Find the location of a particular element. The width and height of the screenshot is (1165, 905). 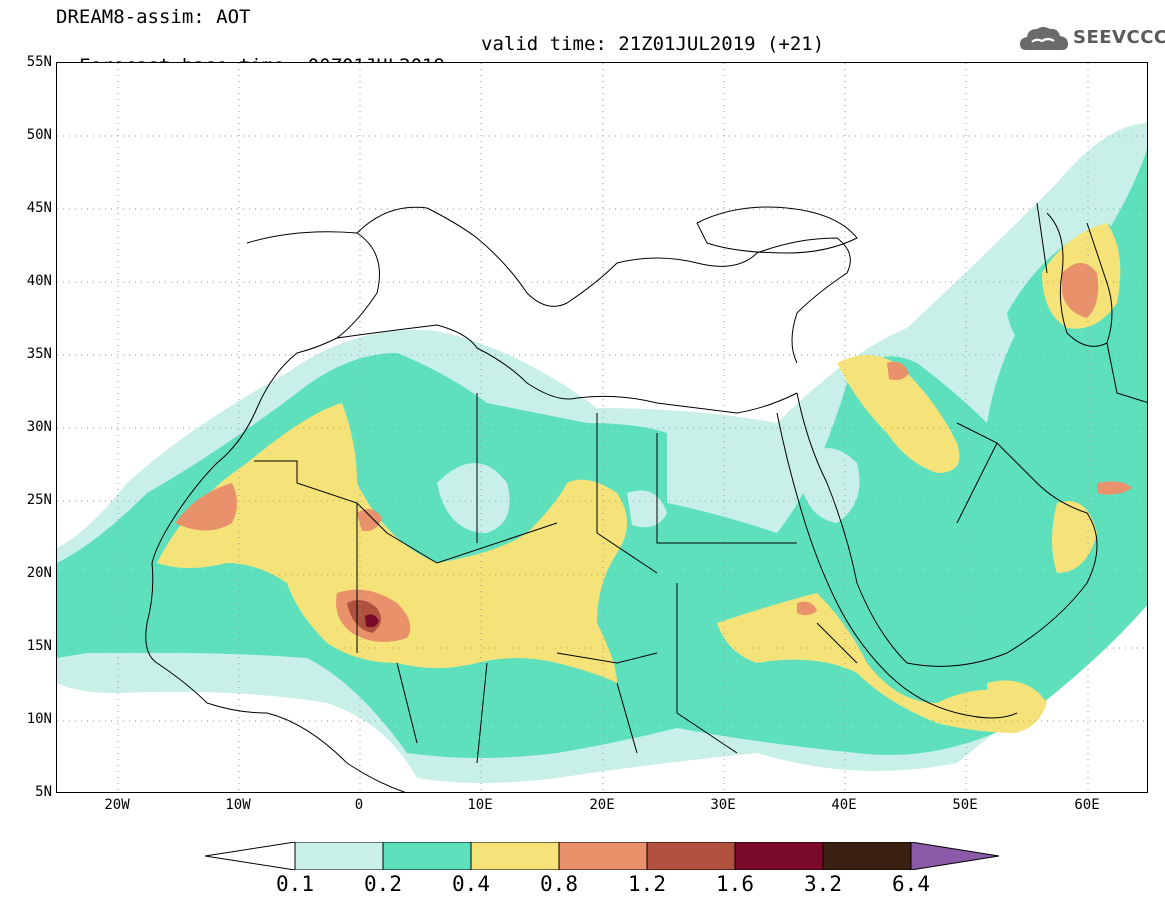

colorbar-label: 0.4 is located at coordinates (471, 884).